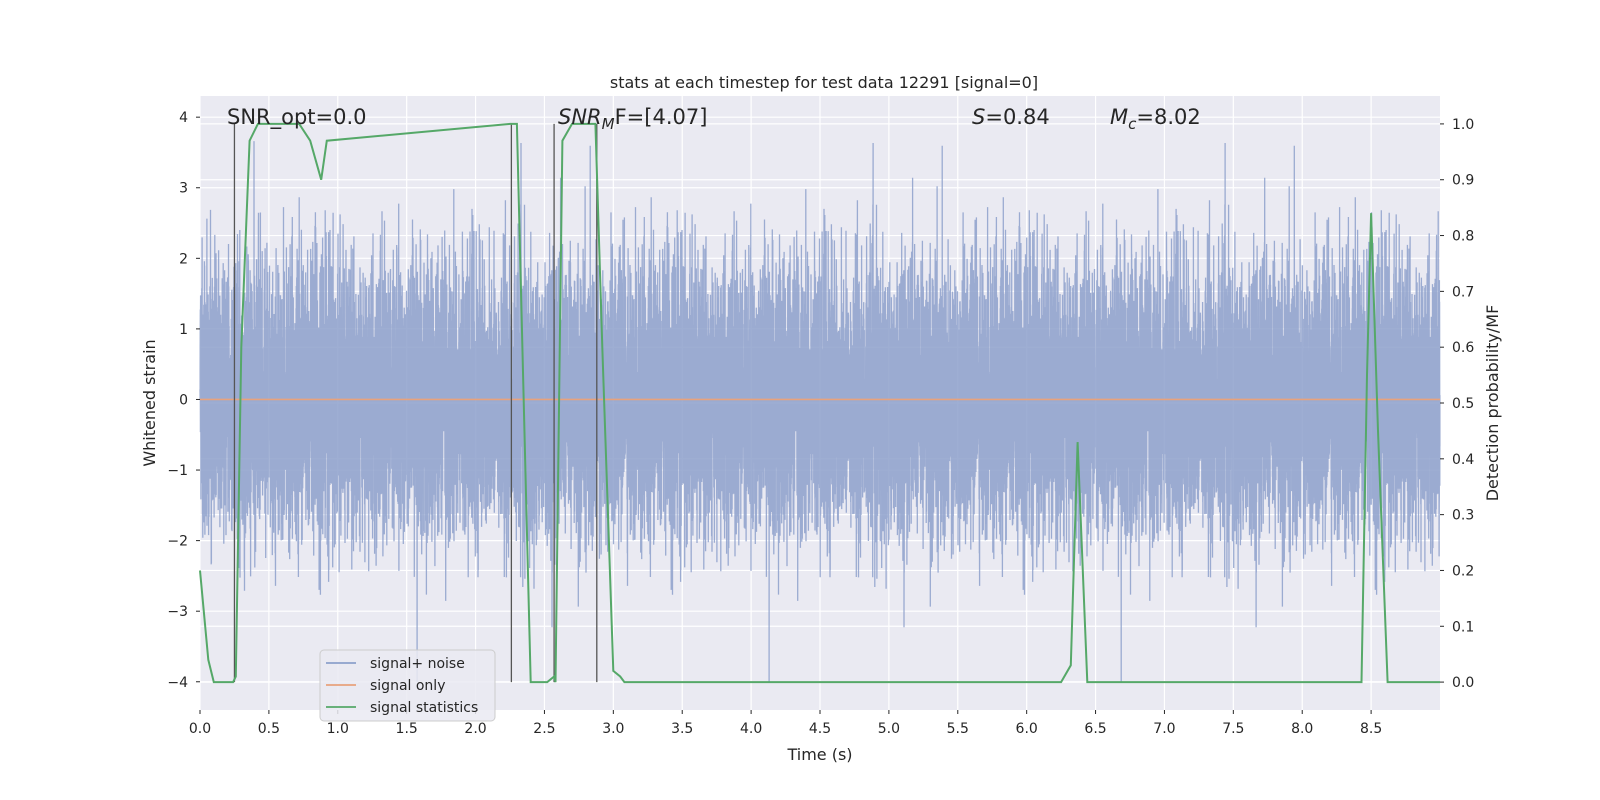  What do you see at coordinates (1168, 117) in the screenshot?
I see `mc-tail: =8.02` at bounding box center [1168, 117].